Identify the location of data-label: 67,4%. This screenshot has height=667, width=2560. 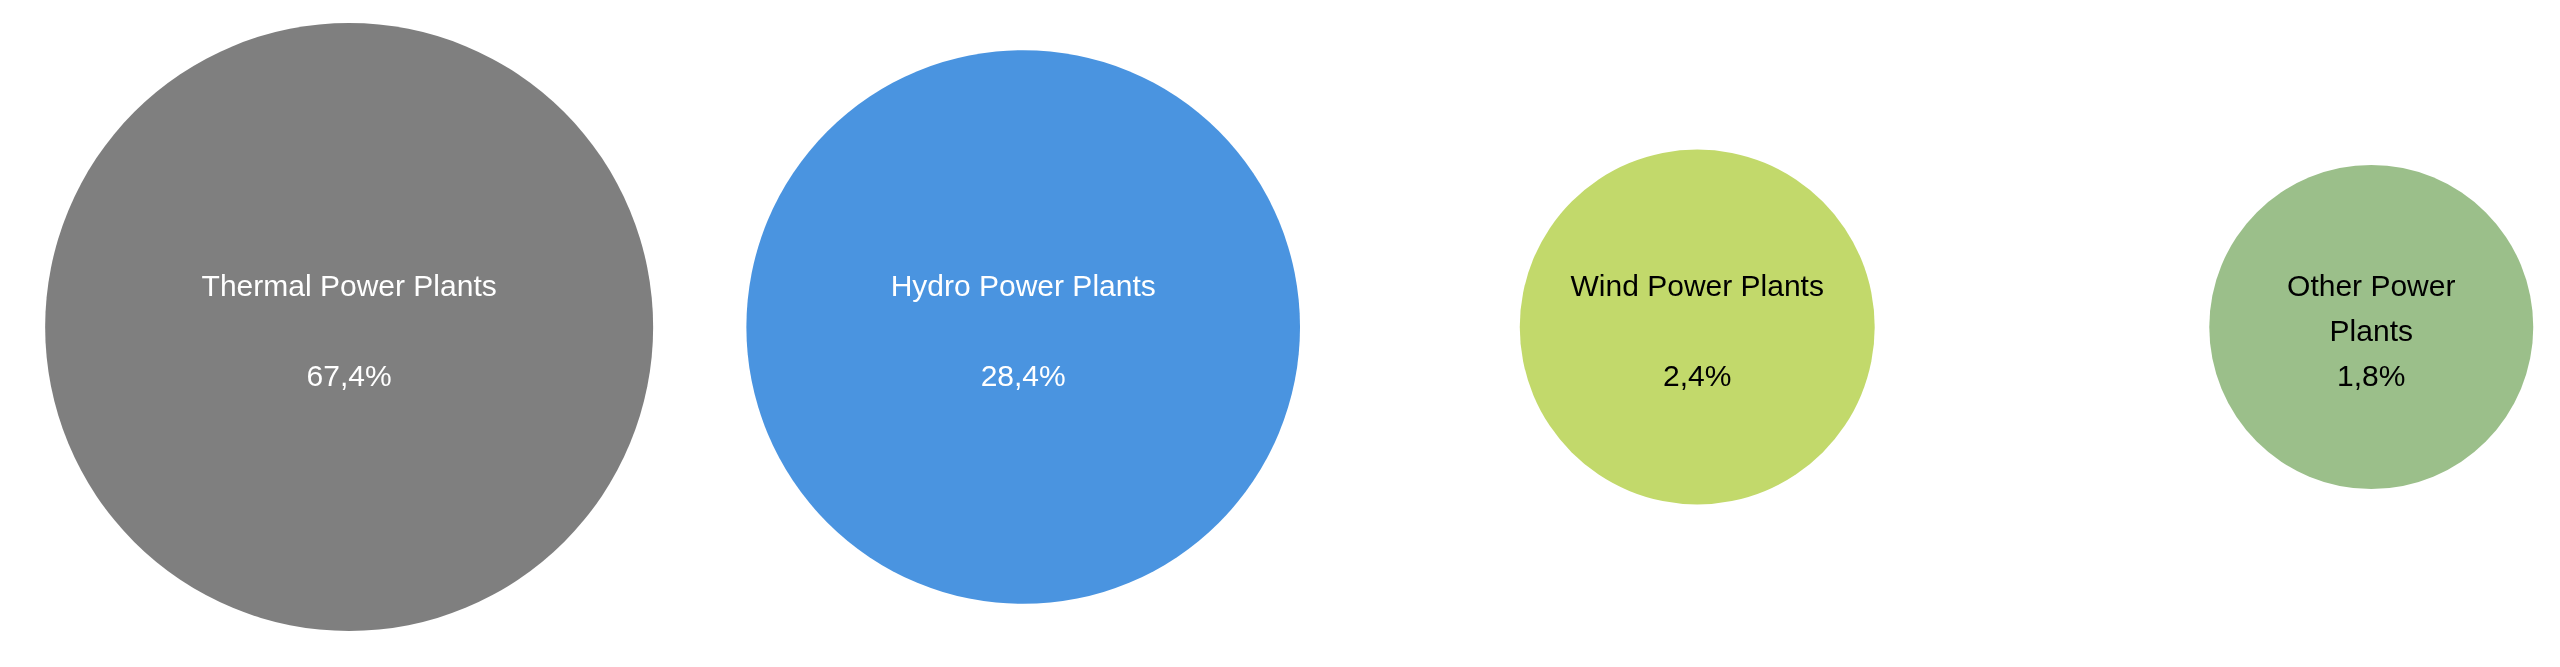
(349, 375).